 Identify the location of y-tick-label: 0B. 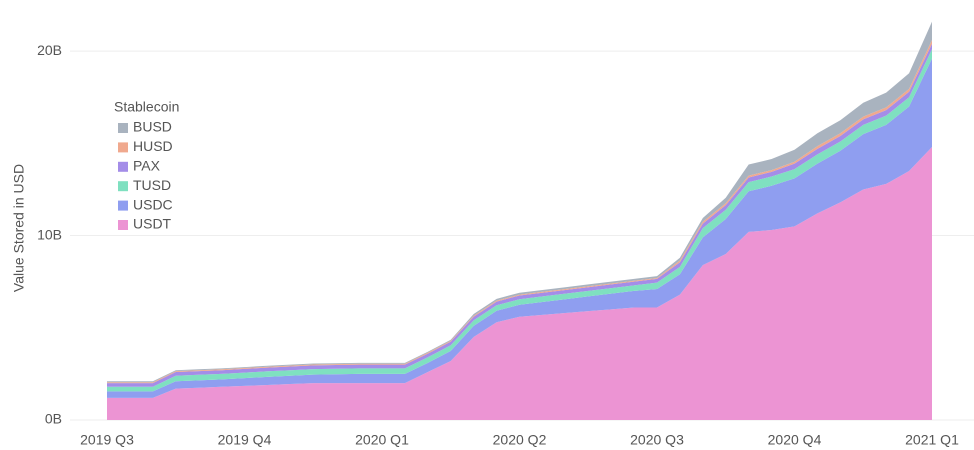
(53, 419).